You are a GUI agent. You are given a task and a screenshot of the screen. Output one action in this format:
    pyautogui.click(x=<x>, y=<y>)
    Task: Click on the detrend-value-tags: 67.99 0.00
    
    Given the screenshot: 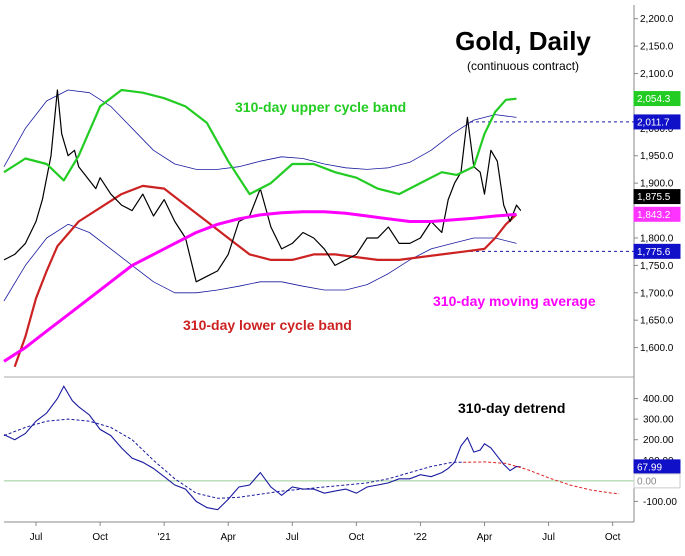 What is the action you would take?
    pyautogui.click(x=657, y=474)
    